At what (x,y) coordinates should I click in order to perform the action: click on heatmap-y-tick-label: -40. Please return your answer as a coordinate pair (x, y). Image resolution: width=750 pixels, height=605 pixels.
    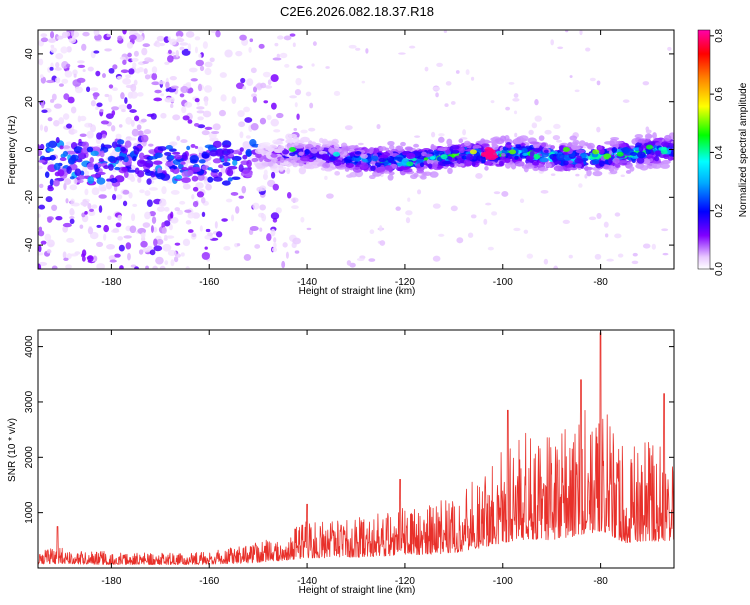
    Looking at the image, I should click on (29, 244).